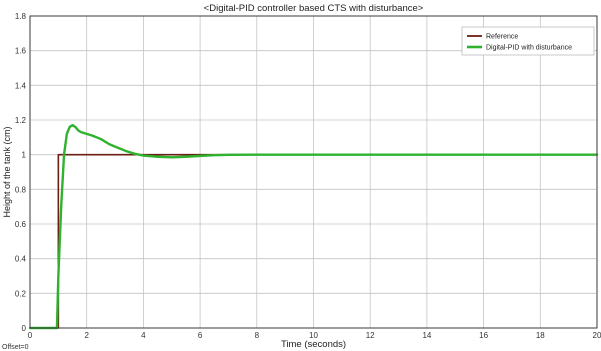 The width and height of the screenshot is (601, 351). Describe the element at coordinates (24, 328) in the screenshot. I see `y-tick-label: 0` at that location.